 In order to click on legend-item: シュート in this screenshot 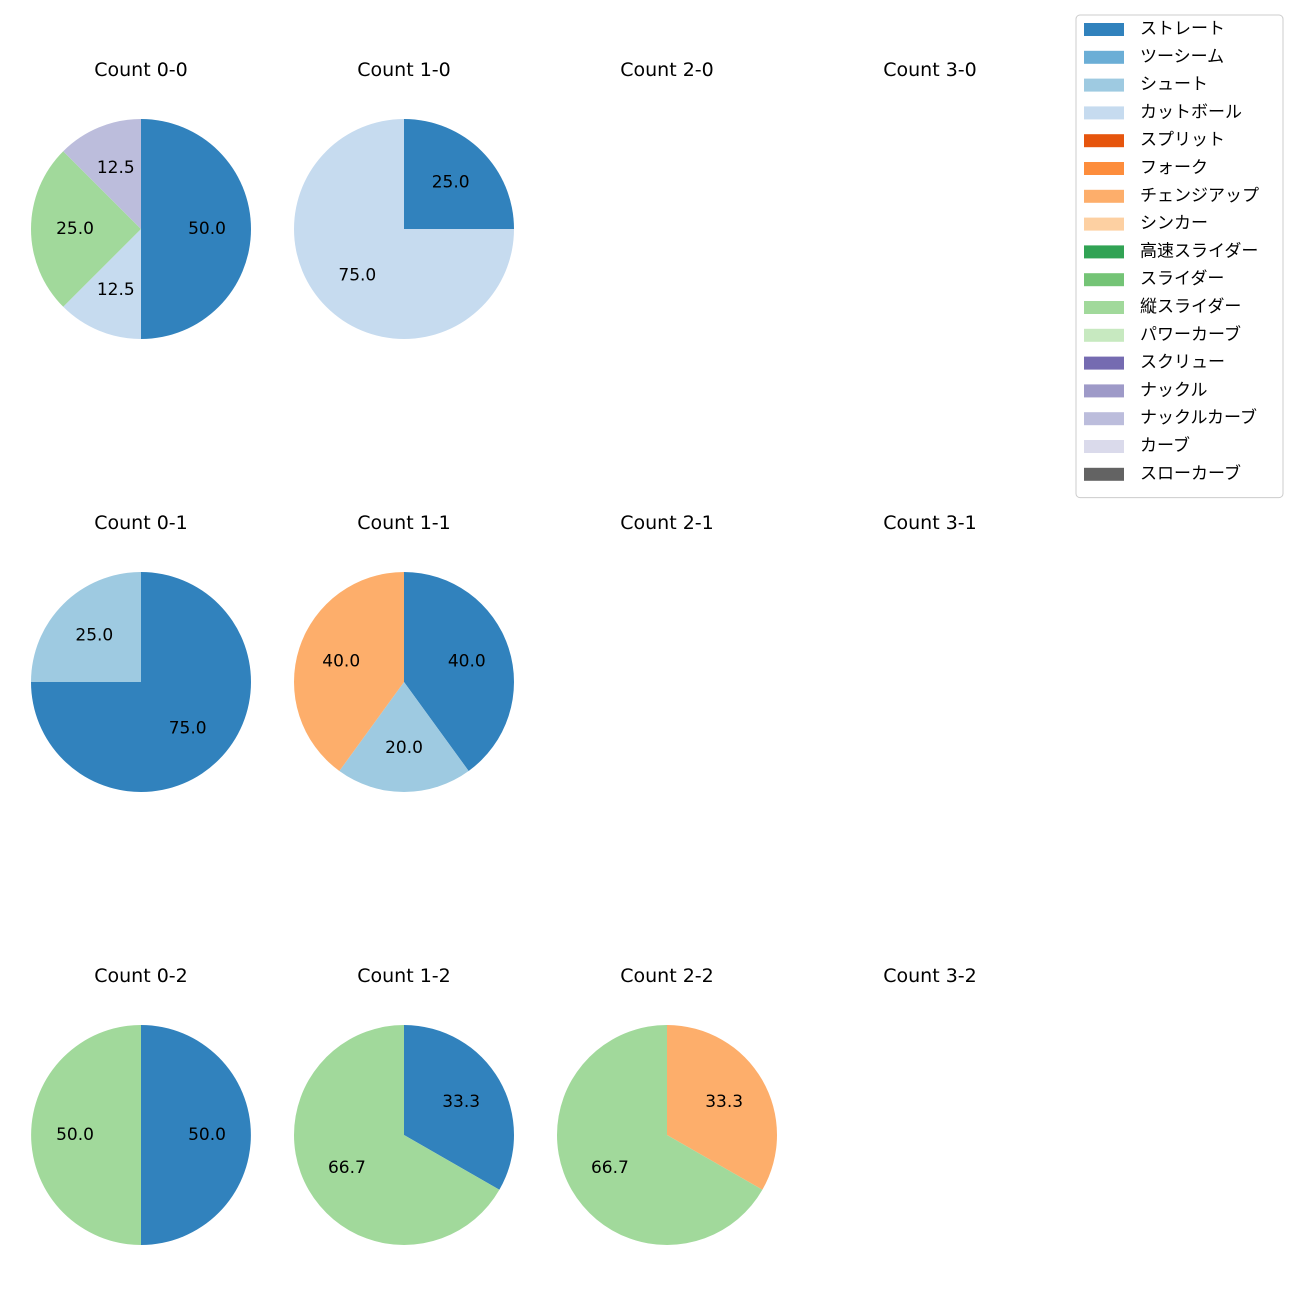, I will do `click(1146, 85)`.